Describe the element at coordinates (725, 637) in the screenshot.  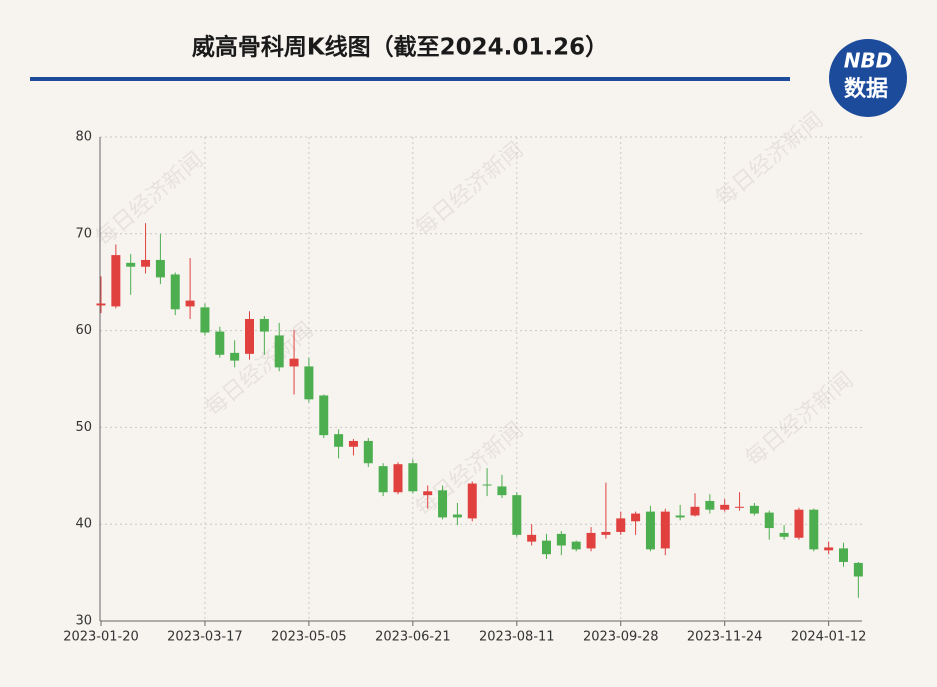
I see `x-tick-label: 2023-11-24` at that location.